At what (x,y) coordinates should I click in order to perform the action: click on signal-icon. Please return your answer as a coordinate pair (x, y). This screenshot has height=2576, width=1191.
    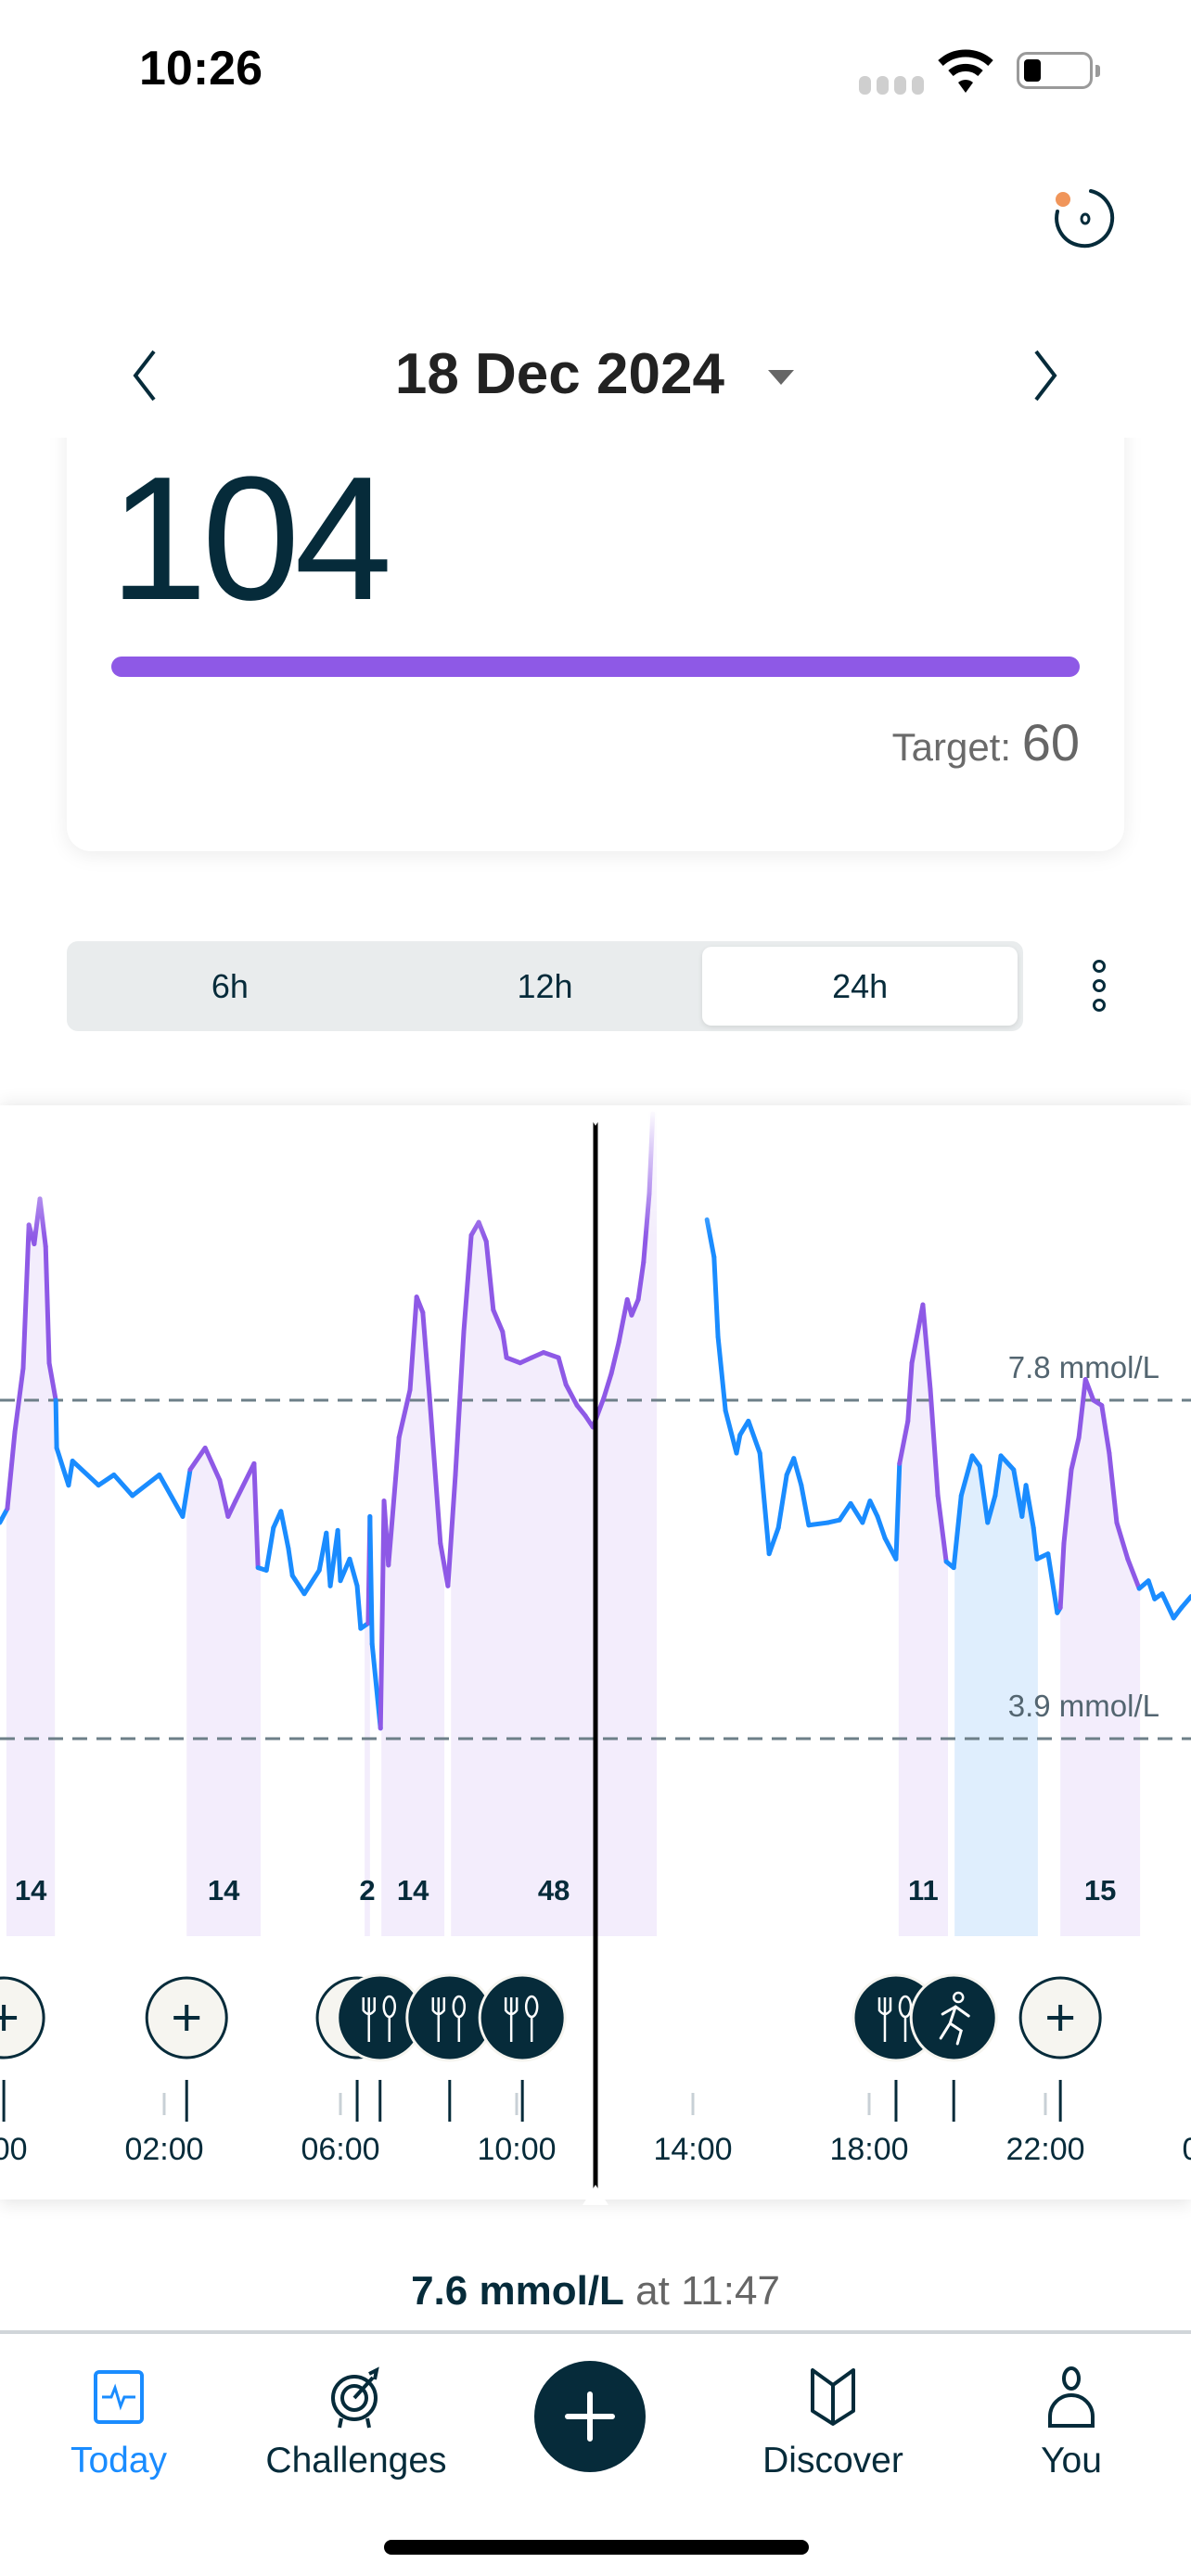
    Looking at the image, I should click on (865, 85).